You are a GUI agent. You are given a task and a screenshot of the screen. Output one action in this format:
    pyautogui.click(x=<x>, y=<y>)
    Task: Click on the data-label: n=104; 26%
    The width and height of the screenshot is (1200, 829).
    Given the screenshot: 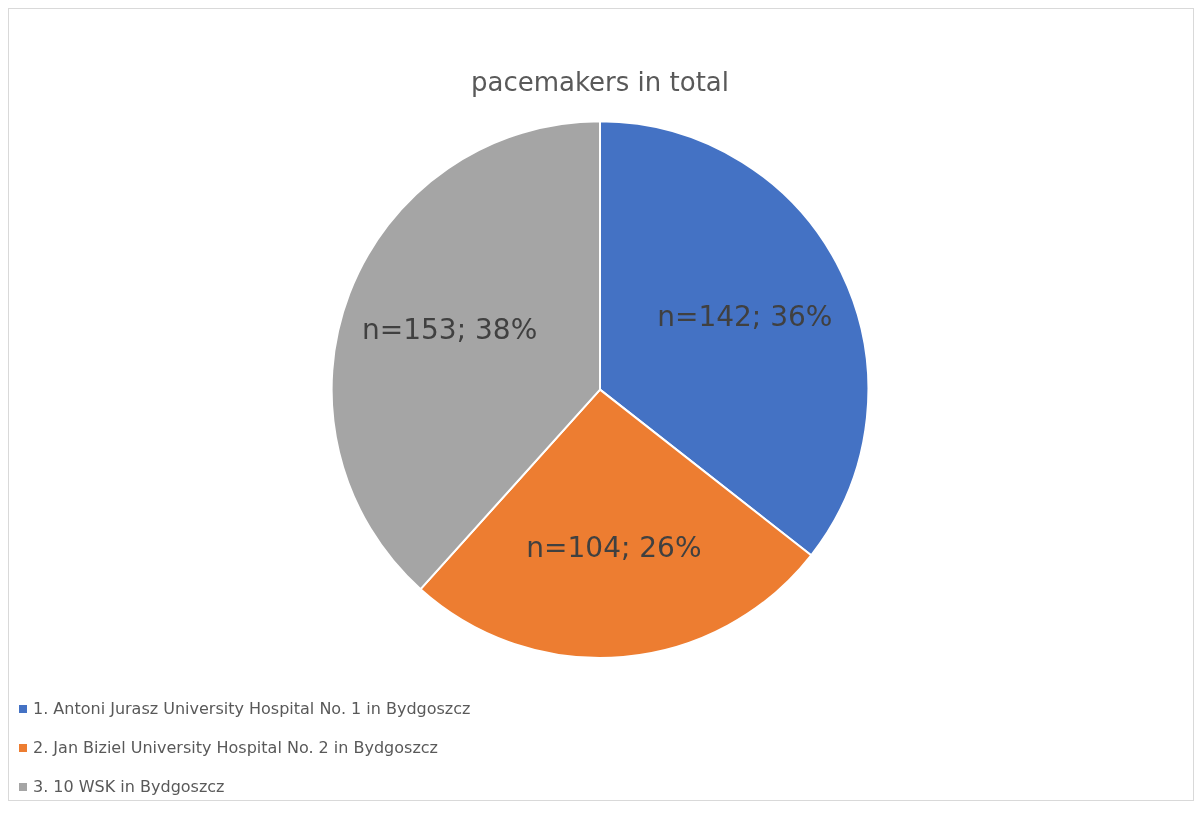 What is the action you would take?
    pyautogui.click(x=614, y=548)
    